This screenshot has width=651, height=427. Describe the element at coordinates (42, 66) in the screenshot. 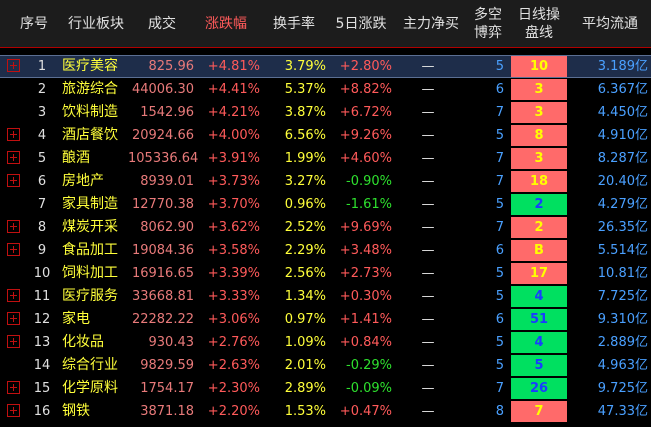

I see `row-seq: 1` at that location.